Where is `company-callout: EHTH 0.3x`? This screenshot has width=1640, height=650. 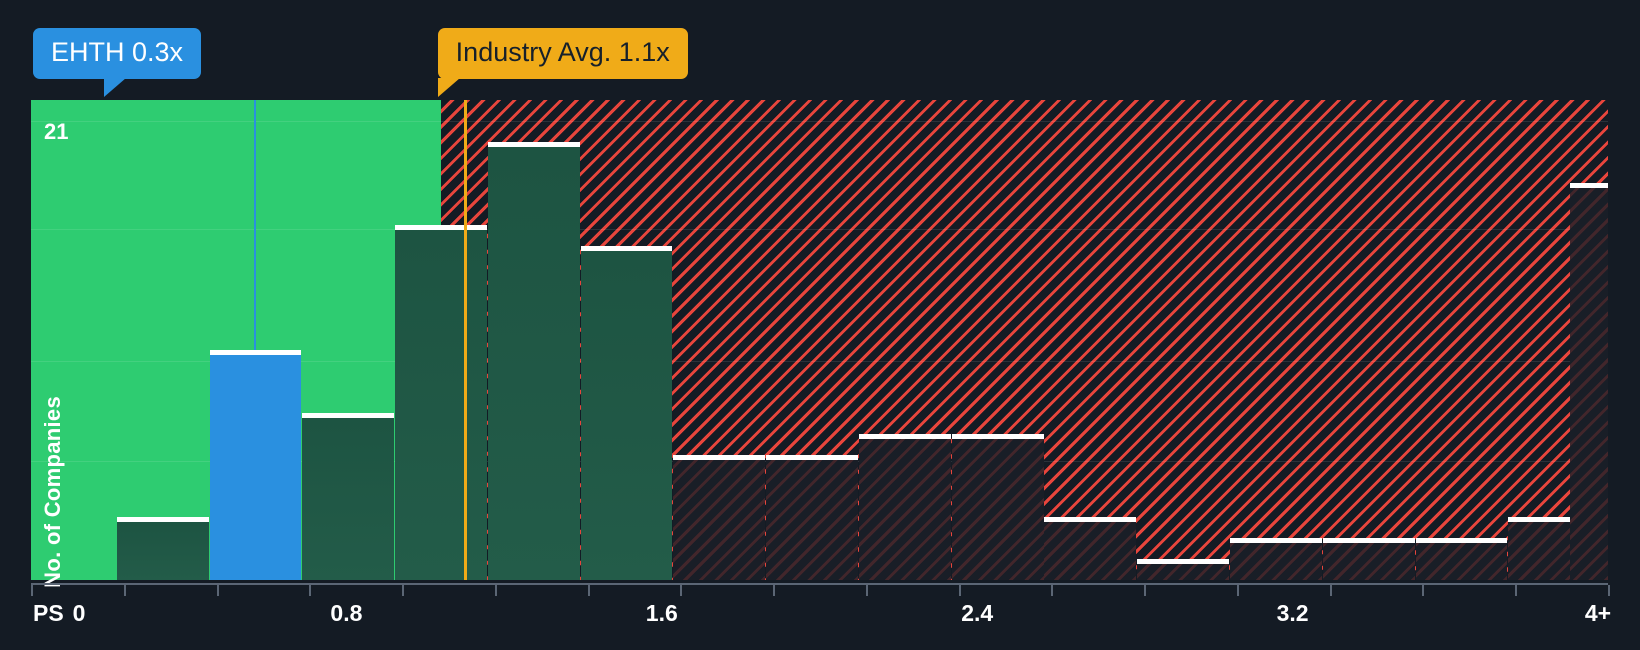
company-callout: EHTH 0.3x is located at coordinates (117, 62).